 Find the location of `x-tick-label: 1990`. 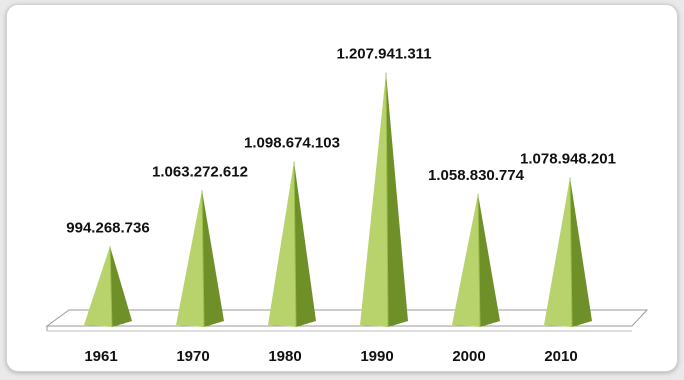

x-tick-label: 1990 is located at coordinates (376, 356).